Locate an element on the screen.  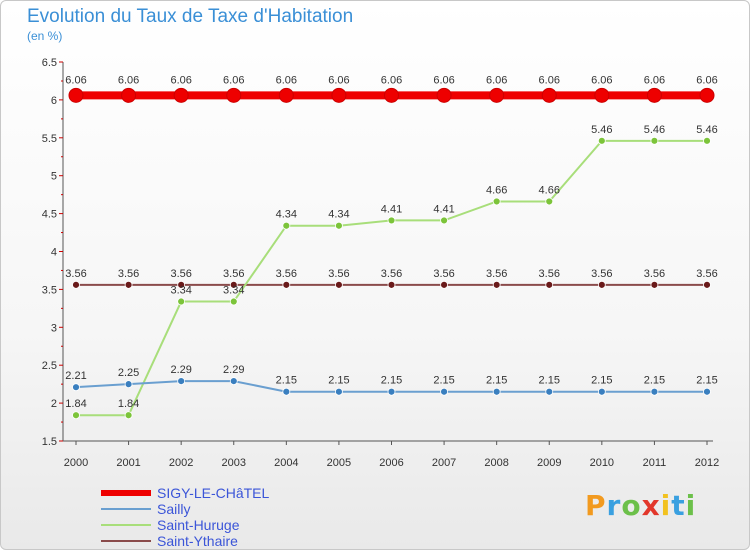
x-tick-label: 2005 is located at coordinates (339, 463).